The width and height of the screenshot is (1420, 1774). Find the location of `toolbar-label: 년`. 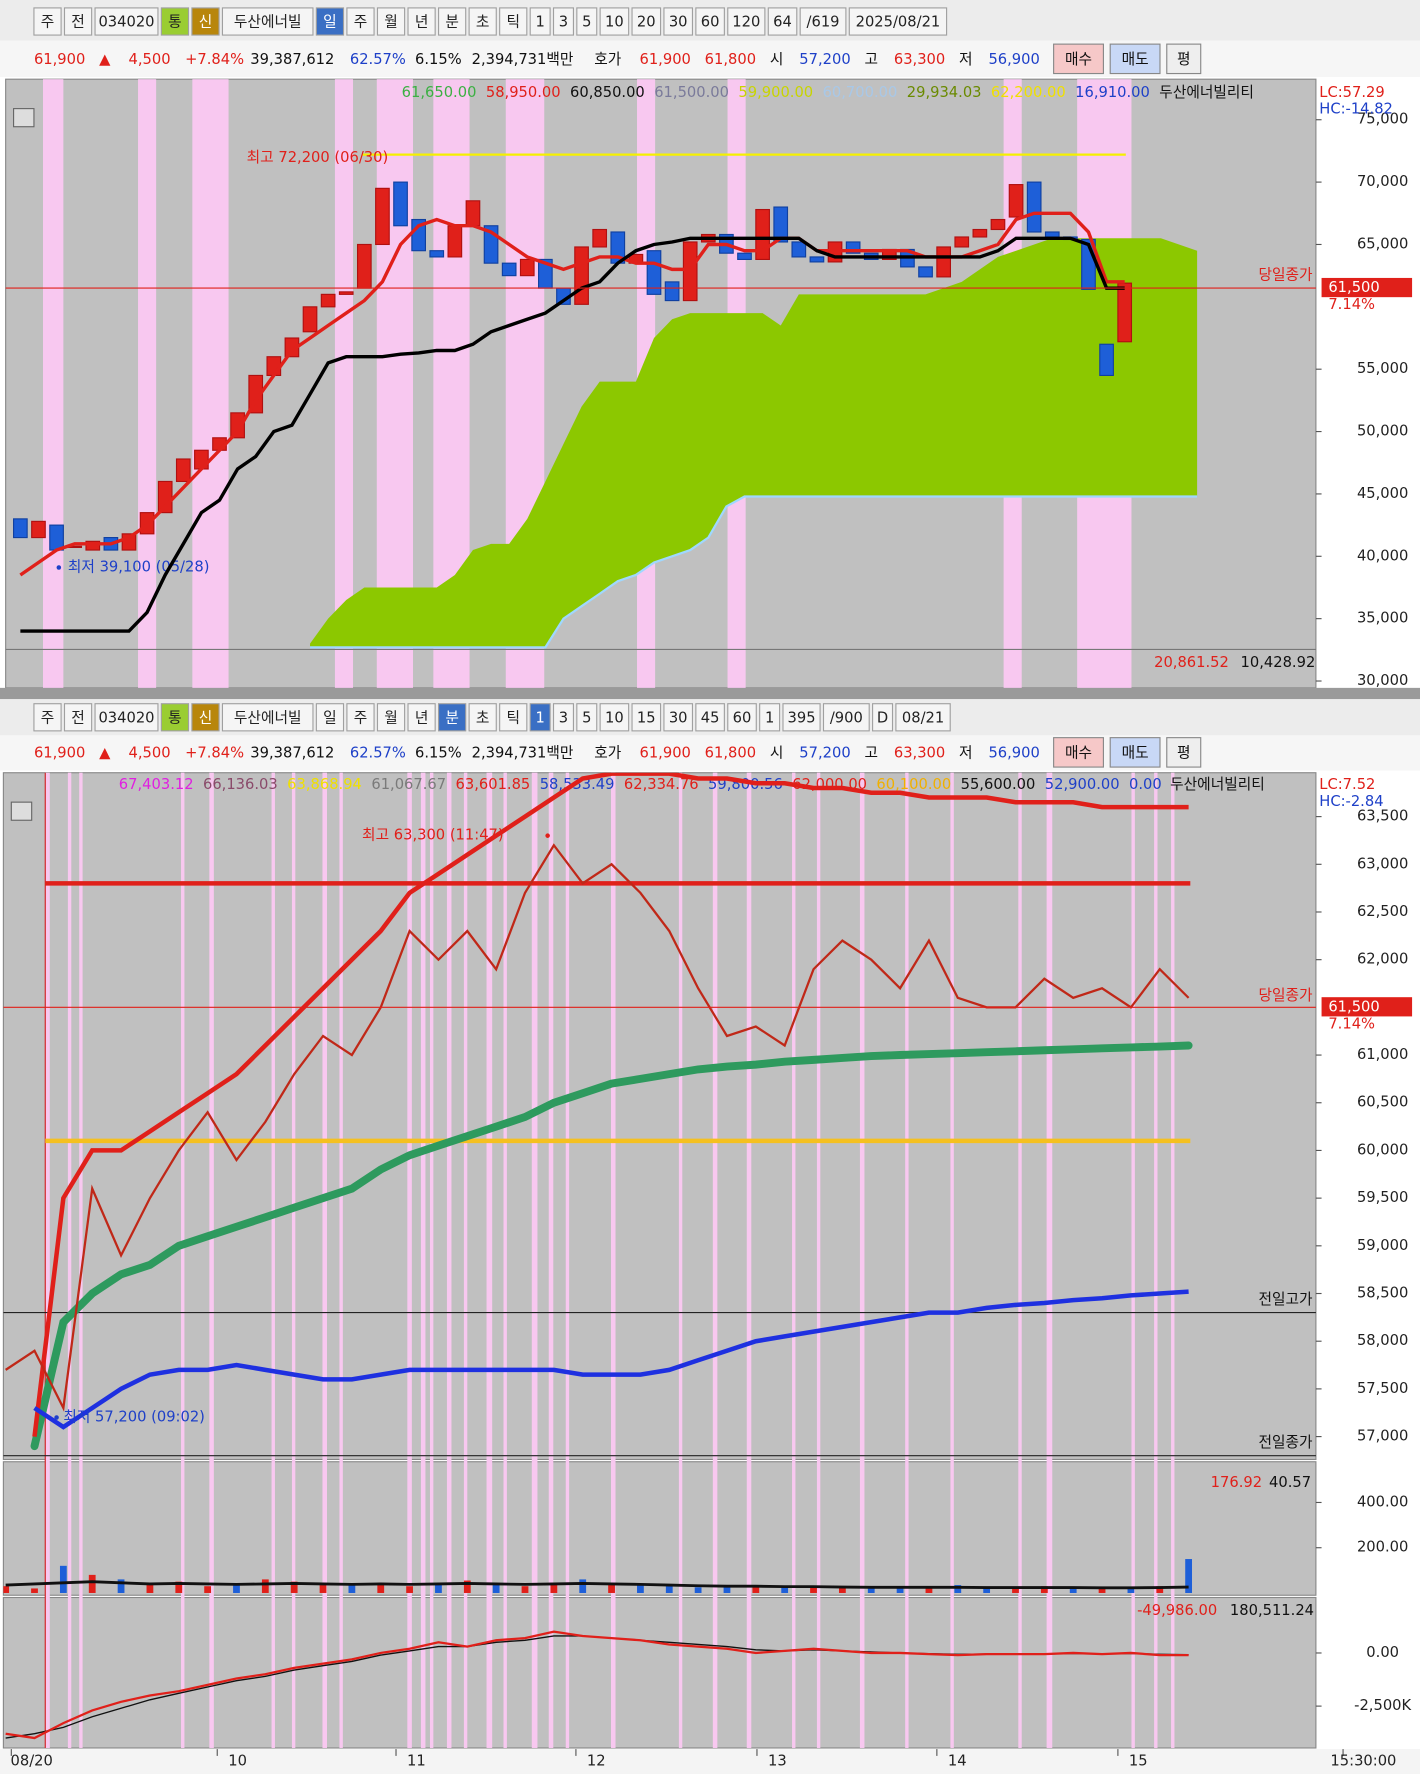

toolbar-label: 년 is located at coordinates (422, 717).